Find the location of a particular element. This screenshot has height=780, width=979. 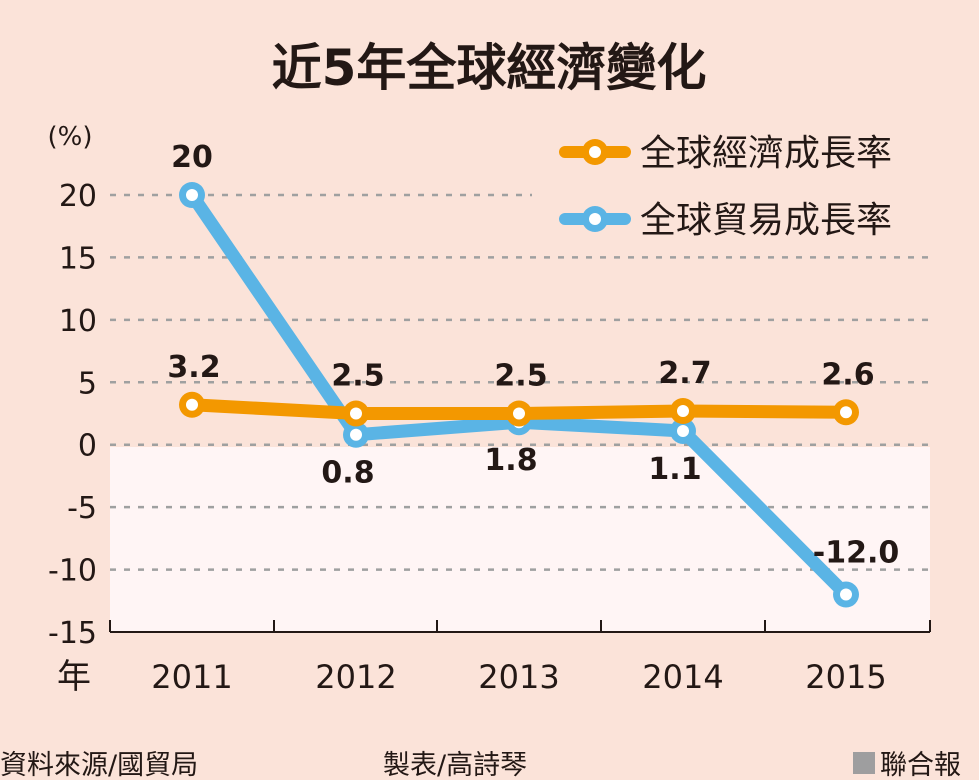

y-tick-label: 20 is located at coordinates (78, 196).